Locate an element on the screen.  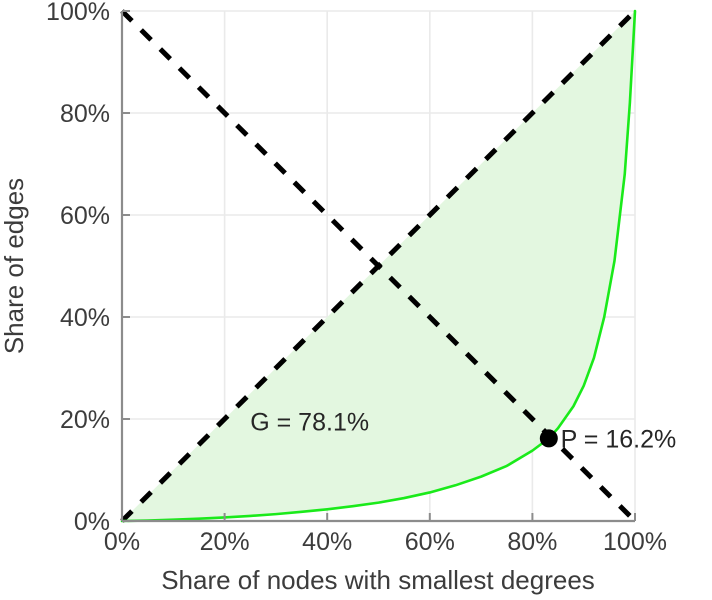
y-axis-ticks is located at coordinates (126, 266).